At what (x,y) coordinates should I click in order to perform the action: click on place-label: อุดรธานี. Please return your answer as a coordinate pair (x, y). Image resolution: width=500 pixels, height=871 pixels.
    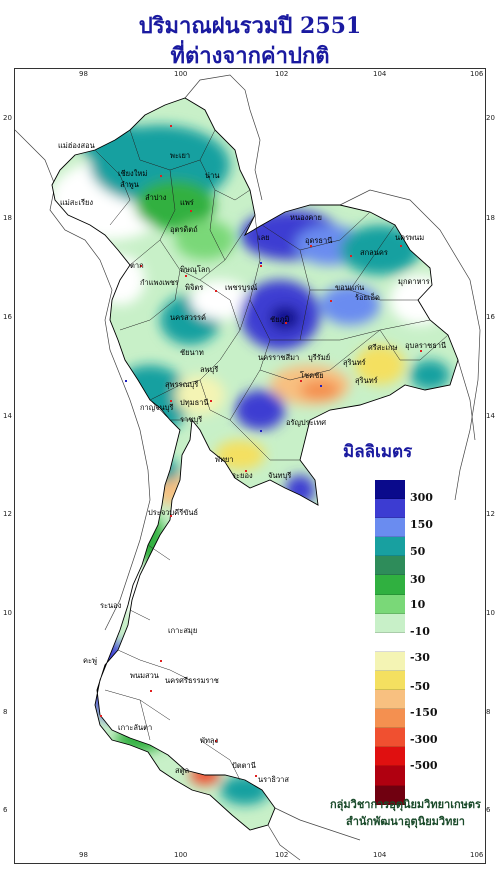
    Looking at the image, I should click on (318, 240).